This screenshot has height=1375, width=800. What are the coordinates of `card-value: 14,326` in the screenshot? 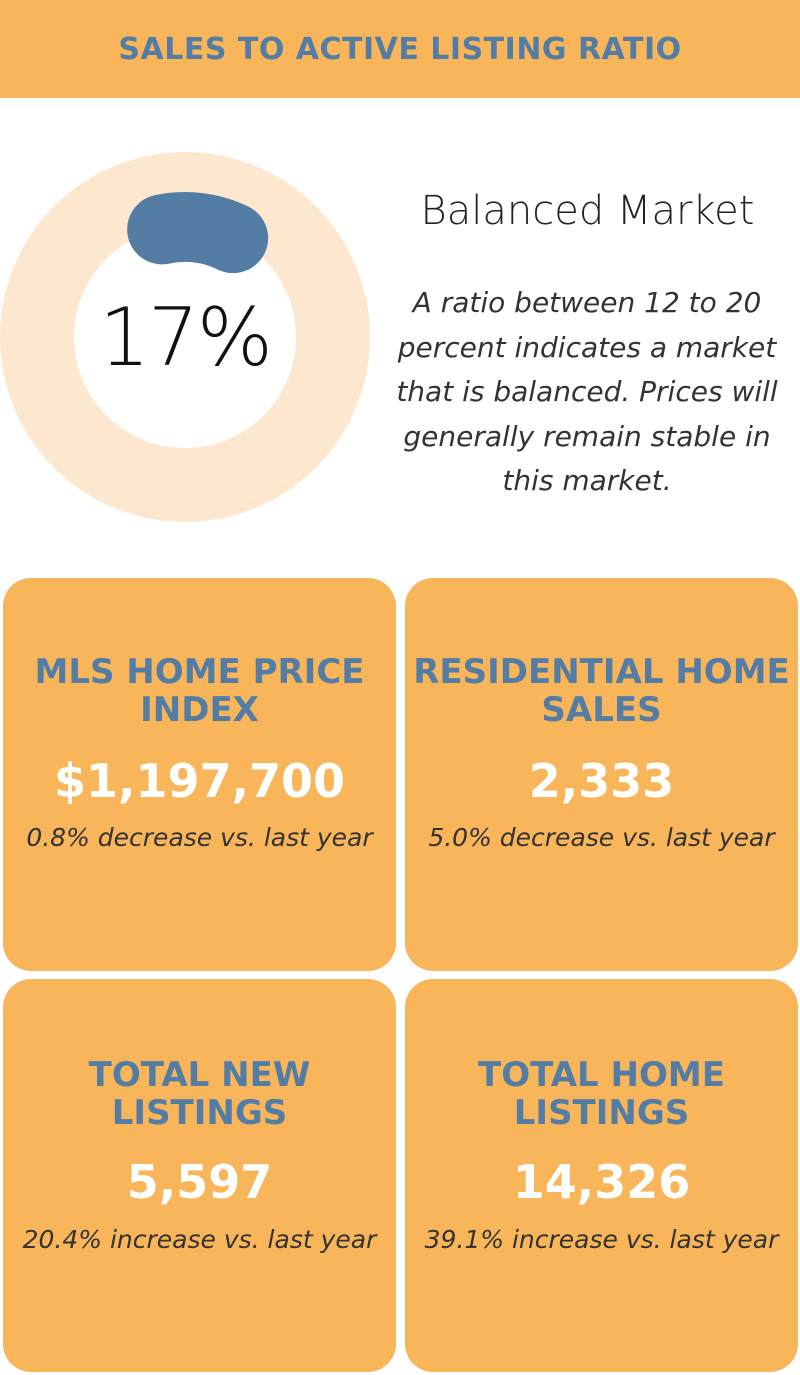 It's located at (601, 1182).